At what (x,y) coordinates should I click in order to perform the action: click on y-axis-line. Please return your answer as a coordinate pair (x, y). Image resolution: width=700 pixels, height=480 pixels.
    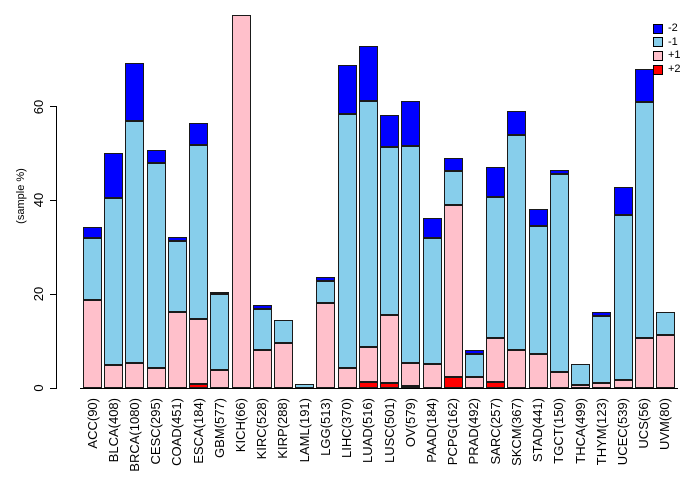
    Looking at the image, I should click on (56, 247).